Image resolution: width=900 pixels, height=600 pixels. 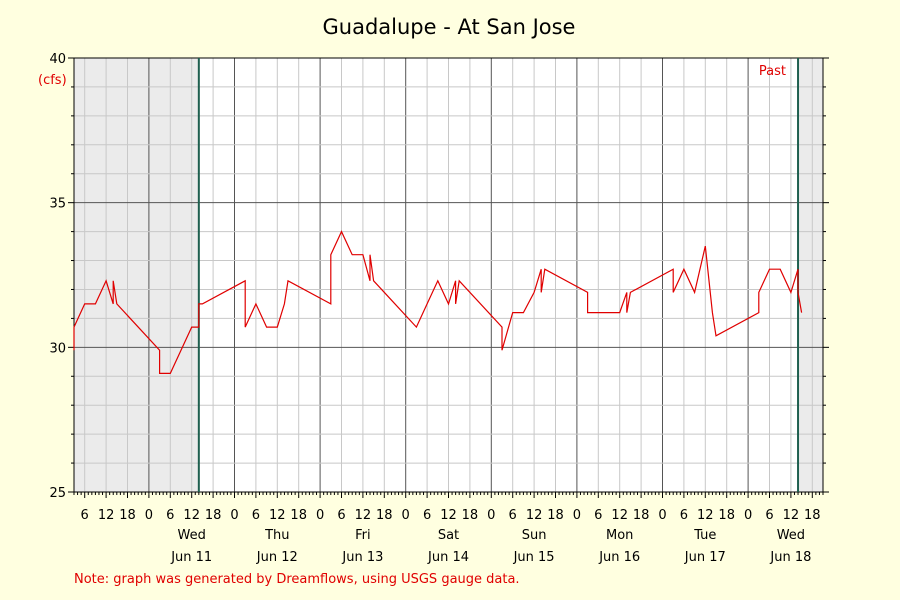 What do you see at coordinates (362, 557) in the screenshot?
I see `day-date-label: Jun 13` at bounding box center [362, 557].